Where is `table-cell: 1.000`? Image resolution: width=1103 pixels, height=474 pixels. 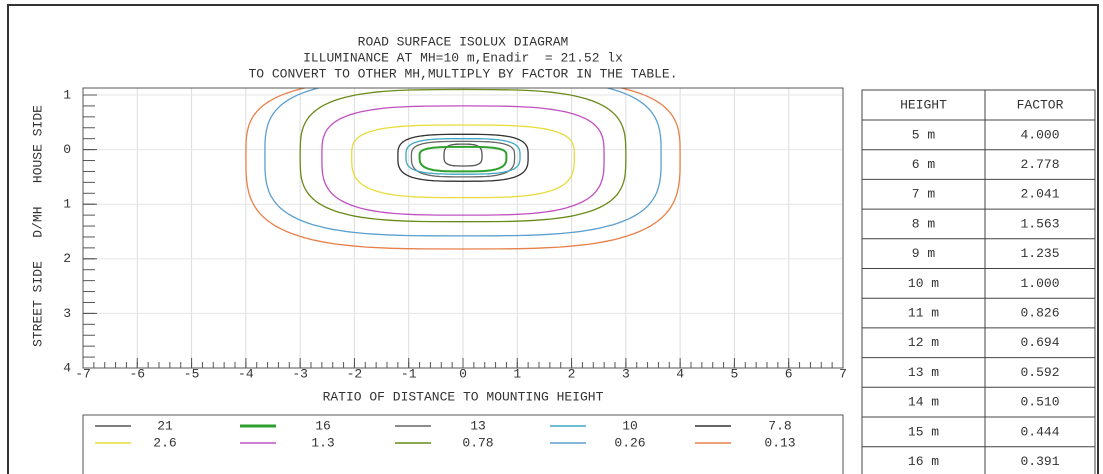
table-cell: 1.000 is located at coordinates (1039, 283).